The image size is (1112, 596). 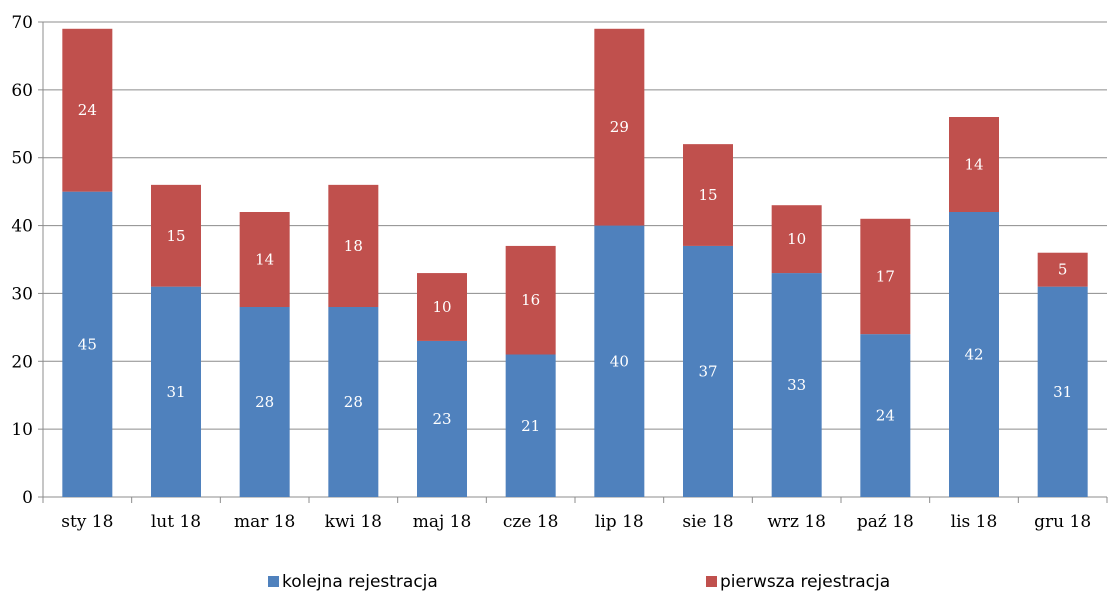 I want to click on y-tick-label: 20, so click(x=22, y=362).